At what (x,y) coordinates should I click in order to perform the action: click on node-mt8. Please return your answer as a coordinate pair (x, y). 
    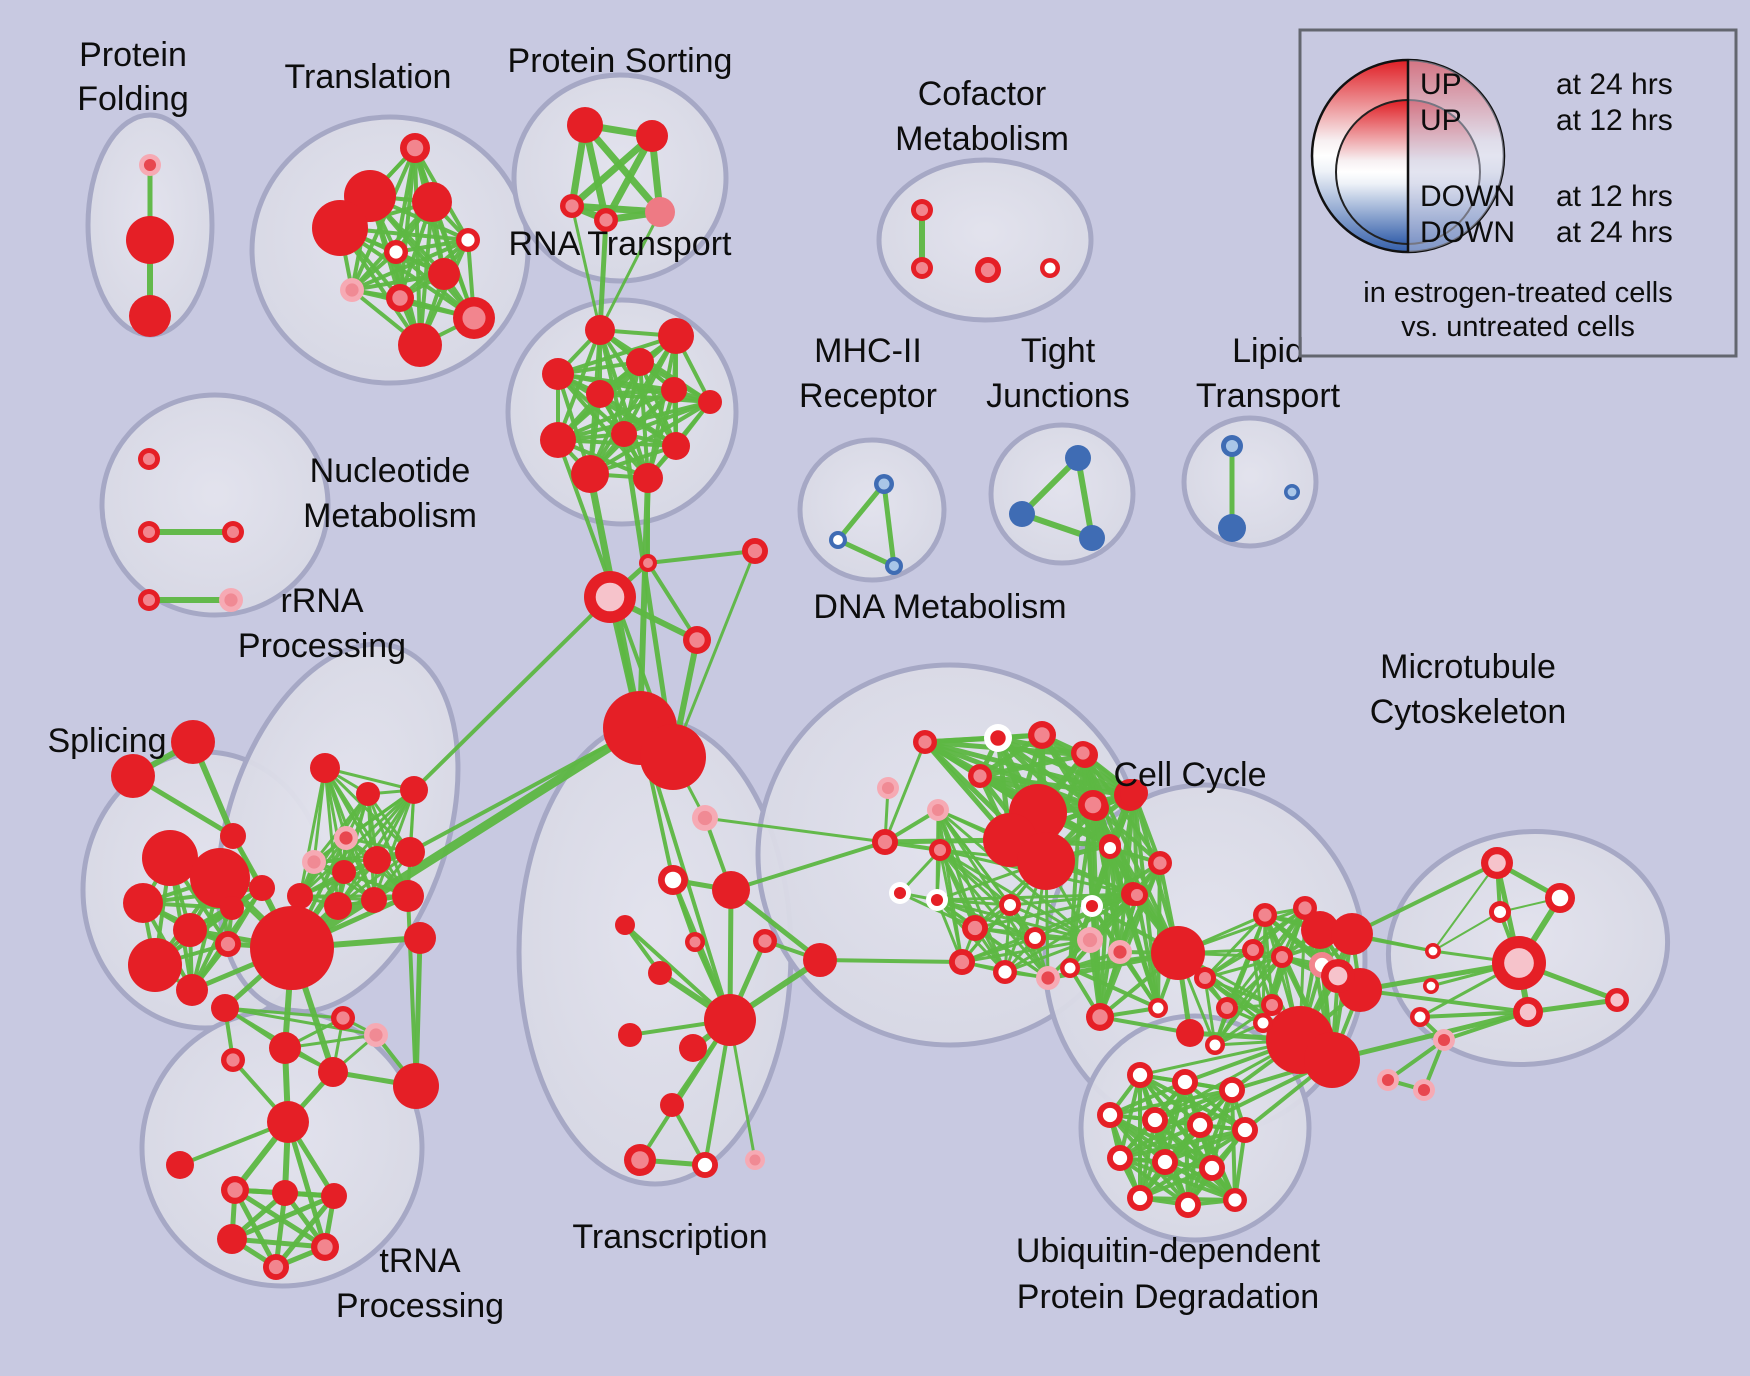
    Looking at the image, I should click on (1528, 1012).